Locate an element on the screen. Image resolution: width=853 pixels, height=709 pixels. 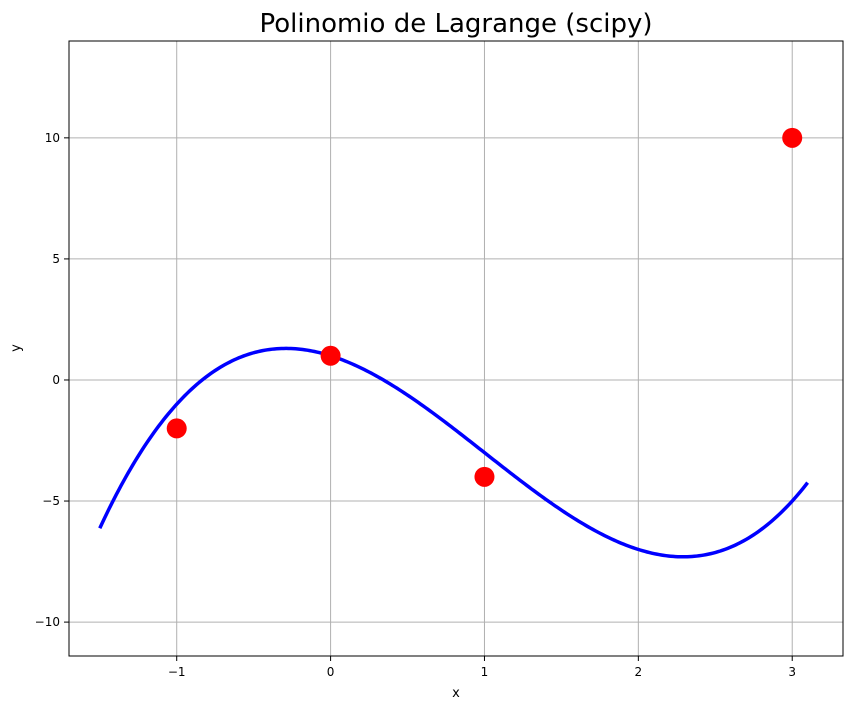
y-tick-label: 5 is located at coordinates (56, 259).